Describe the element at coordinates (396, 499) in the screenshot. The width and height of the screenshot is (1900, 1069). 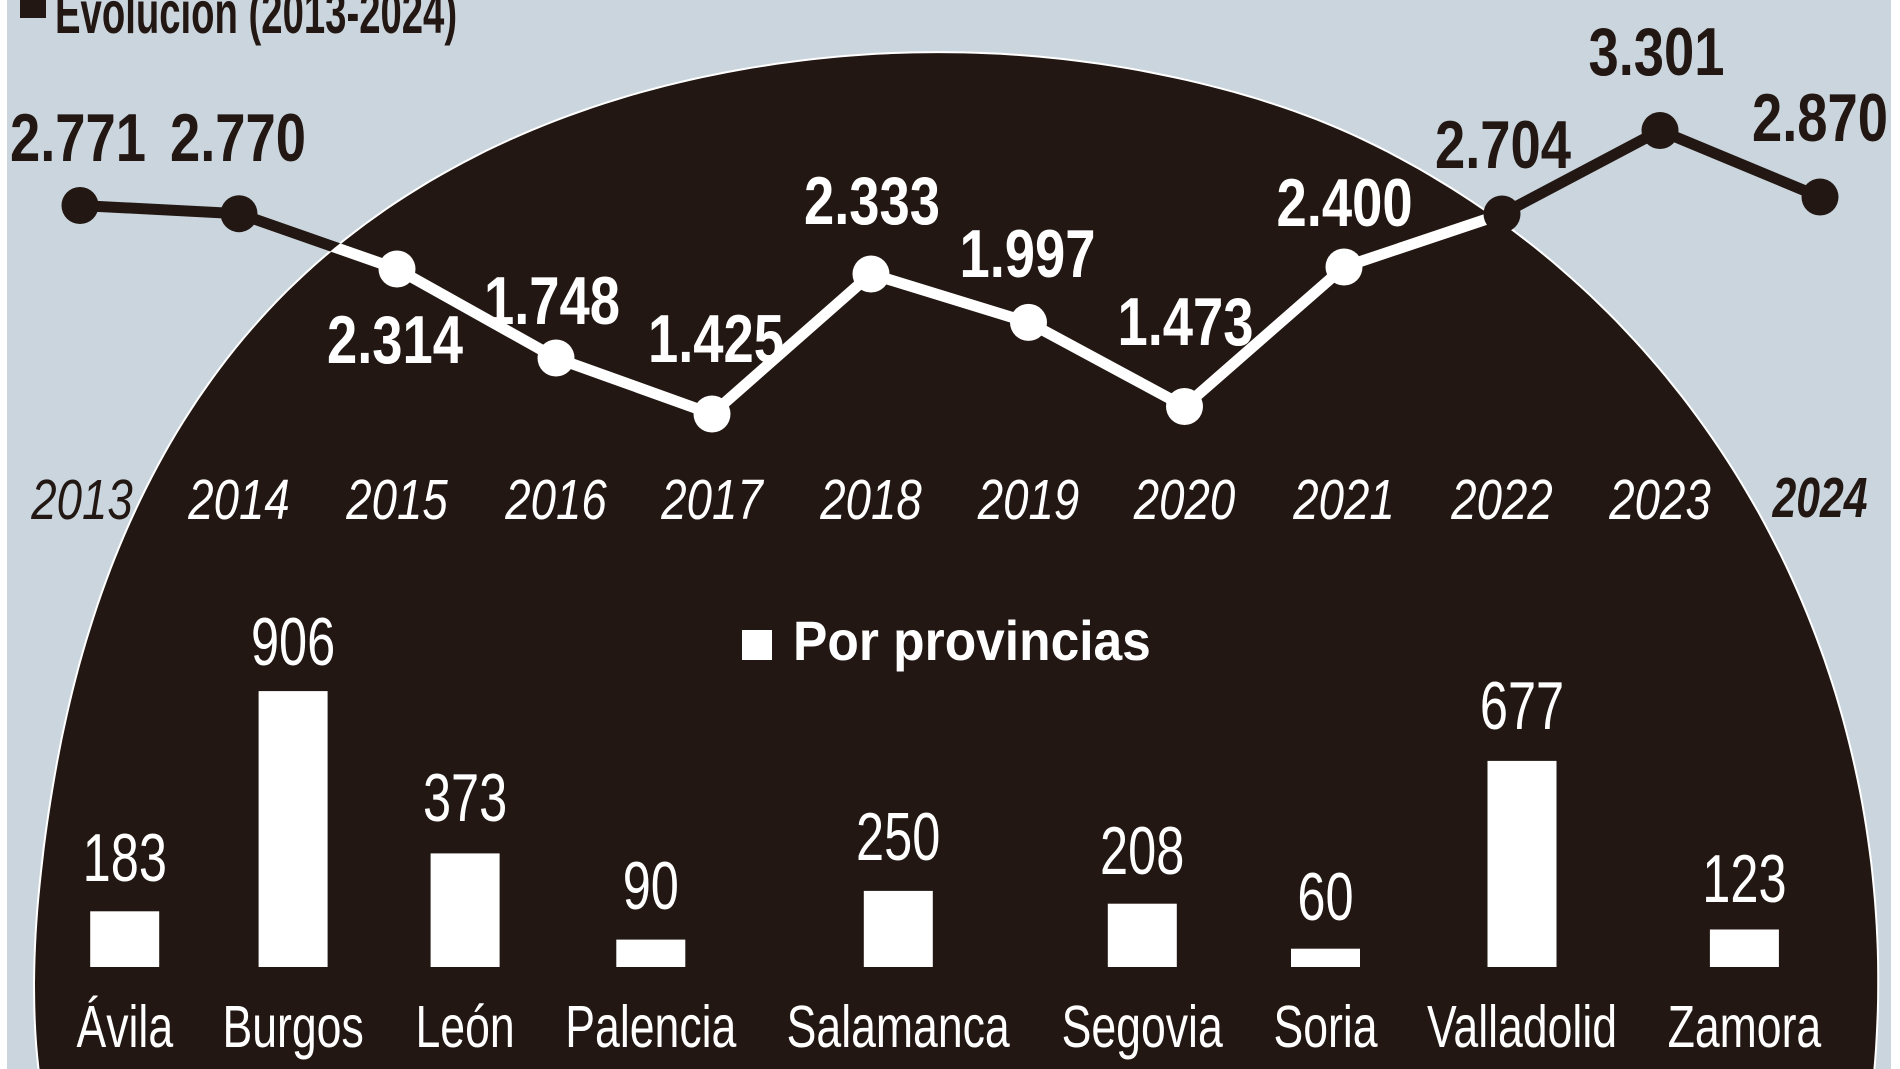
I see `svg-text: 2015` at that location.